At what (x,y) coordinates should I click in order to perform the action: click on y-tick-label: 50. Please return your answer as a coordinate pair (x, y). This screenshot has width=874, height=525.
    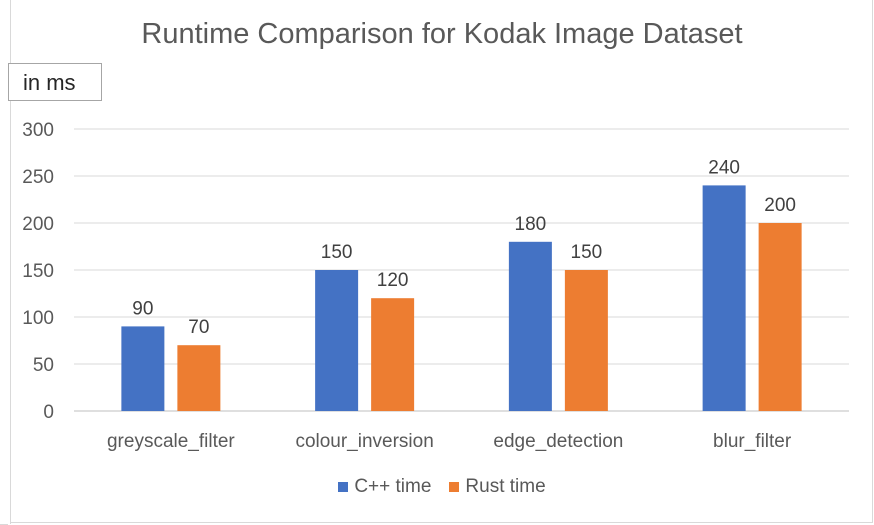
    Looking at the image, I should click on (43, 365).